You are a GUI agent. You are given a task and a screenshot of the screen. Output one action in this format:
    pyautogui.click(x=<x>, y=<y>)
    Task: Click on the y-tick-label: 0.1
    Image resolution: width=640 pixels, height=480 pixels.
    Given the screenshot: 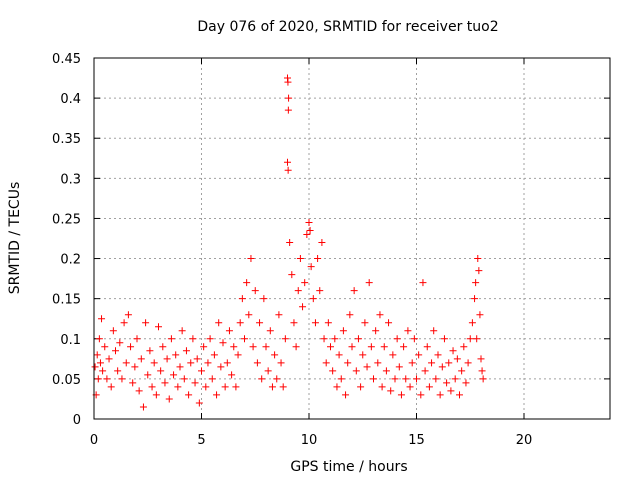 What is the action you would take?
    pyautogui.click(x=70, y=340)
    